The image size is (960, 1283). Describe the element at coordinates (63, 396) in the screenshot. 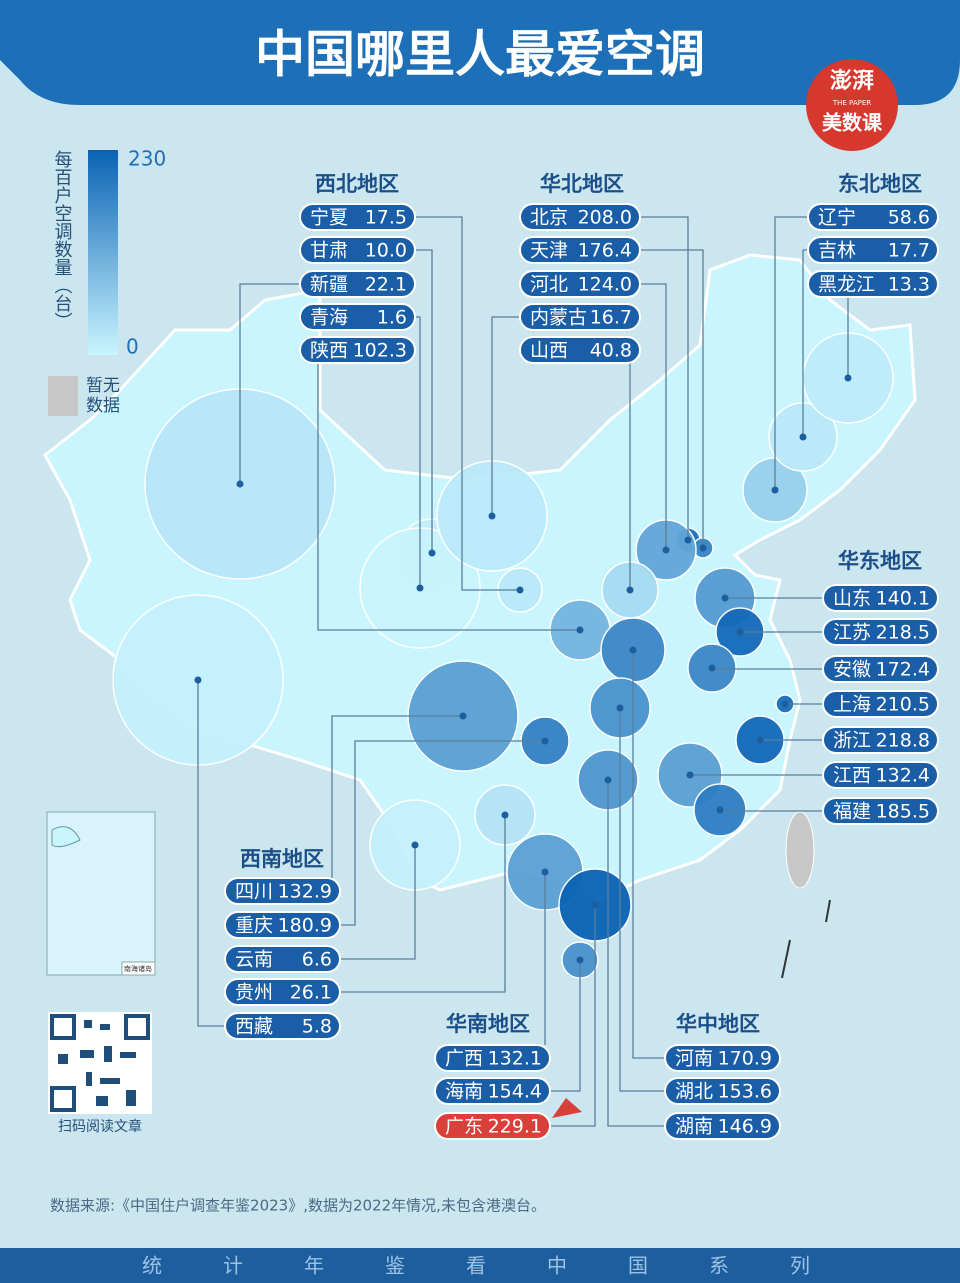

I see `no-data-swatch` at that location.